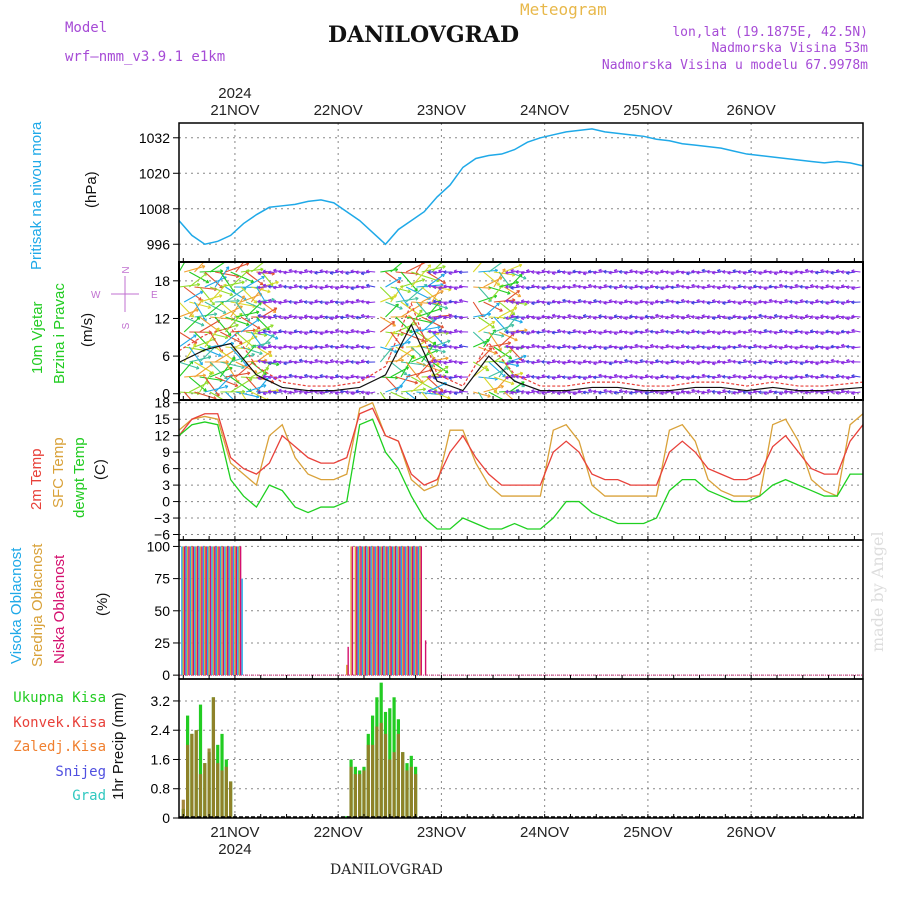 This screenshot has height=900, width=900. What do you see at coordinates (751, 832) in the screenshot?
I see `bottom-day-label: 26NOV` at bounding box center [751, 832].